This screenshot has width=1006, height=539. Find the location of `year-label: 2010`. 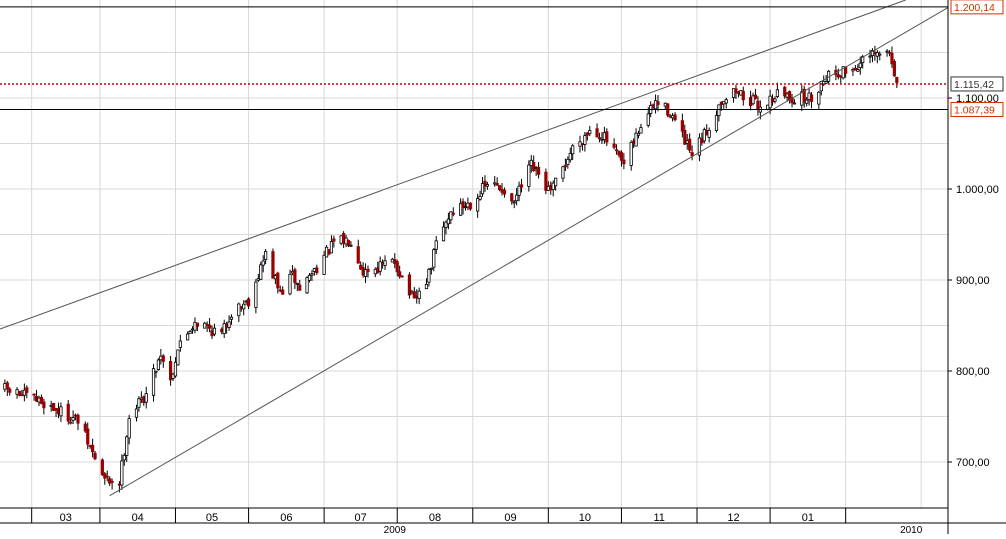

year-label: 2010 is located at coordinates (911, 529).